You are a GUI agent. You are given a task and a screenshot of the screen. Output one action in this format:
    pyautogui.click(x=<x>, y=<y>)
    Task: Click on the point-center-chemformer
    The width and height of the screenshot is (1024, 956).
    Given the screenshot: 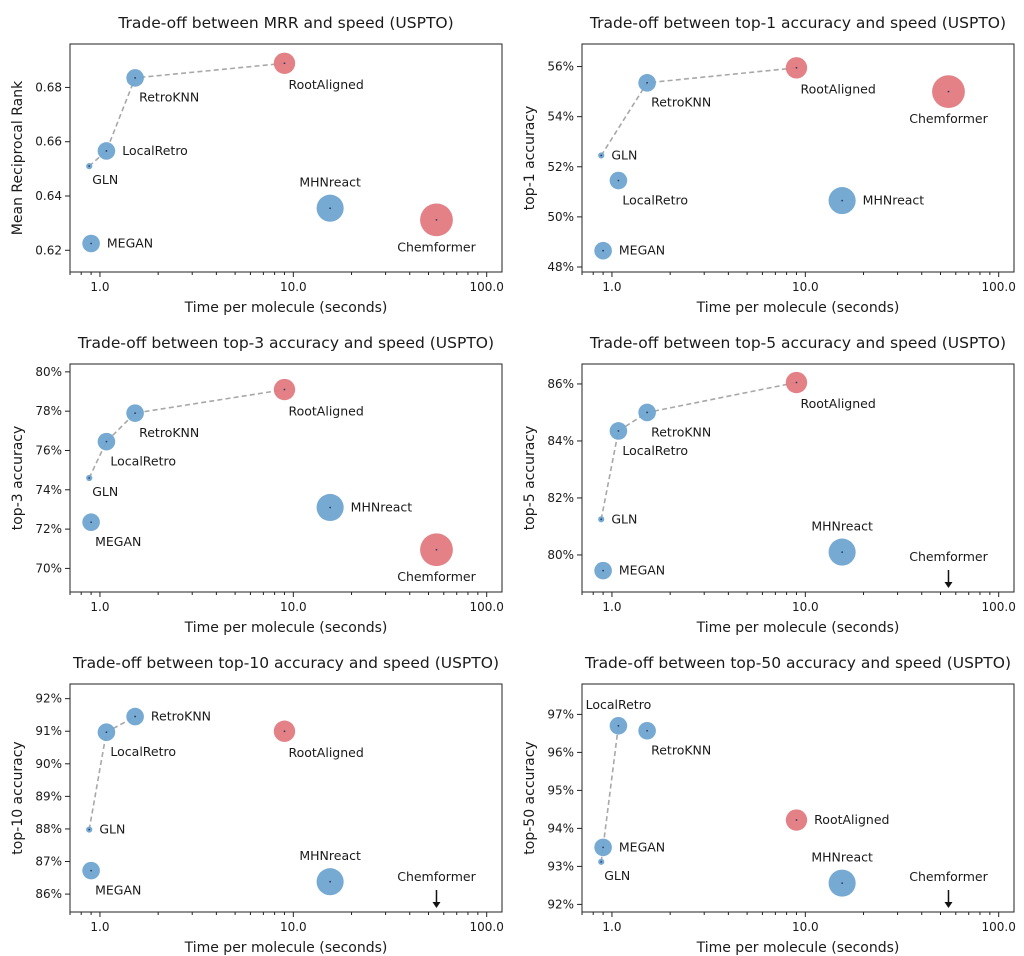 What is the action you would take?
    pyautogui.click(x=436, y=219)
    